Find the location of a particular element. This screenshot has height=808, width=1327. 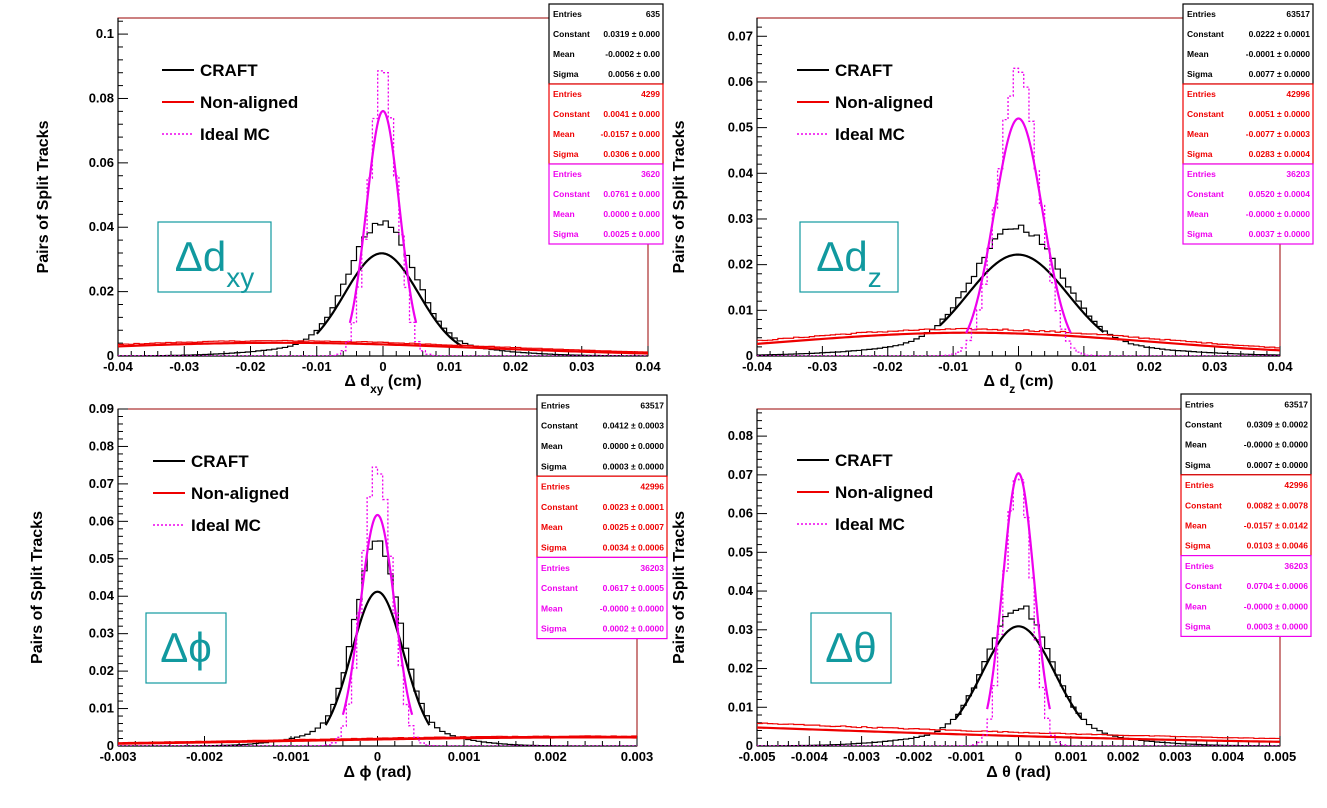

stats-value: 0.0077 ± 0.0000 is located at coordinates (1280, 74).